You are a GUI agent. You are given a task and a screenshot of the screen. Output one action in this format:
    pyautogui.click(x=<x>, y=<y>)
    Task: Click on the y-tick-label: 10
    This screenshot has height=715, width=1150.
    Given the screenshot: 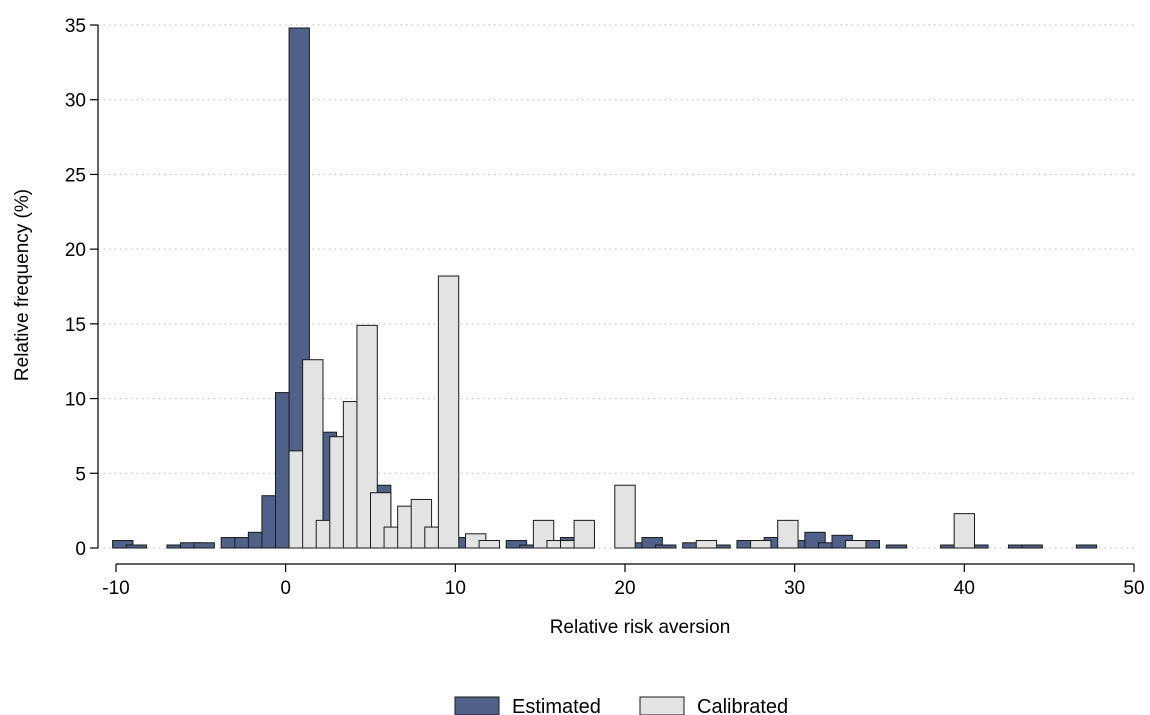 What is the action you would take?
    pyautogui.click(x=75, y=400)
    